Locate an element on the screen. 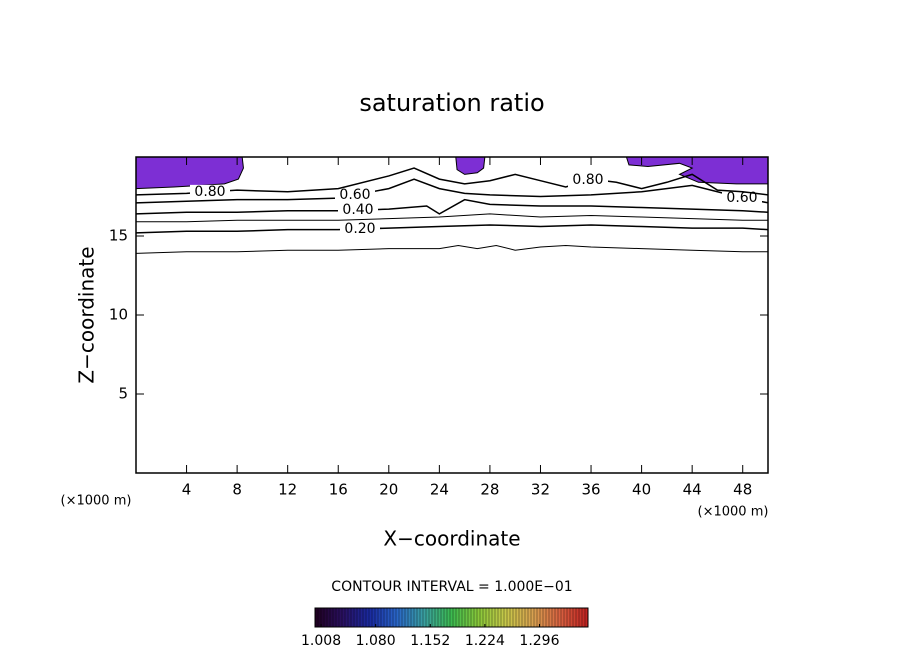  x-tick-label: 12 is located at coordinates (287, 490).